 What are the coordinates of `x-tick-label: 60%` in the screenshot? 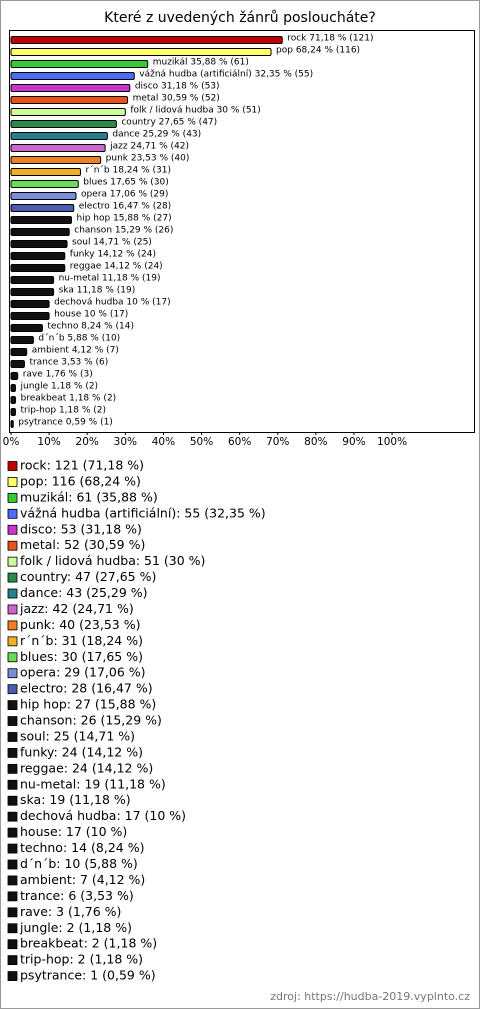 It's located at (239, 442).